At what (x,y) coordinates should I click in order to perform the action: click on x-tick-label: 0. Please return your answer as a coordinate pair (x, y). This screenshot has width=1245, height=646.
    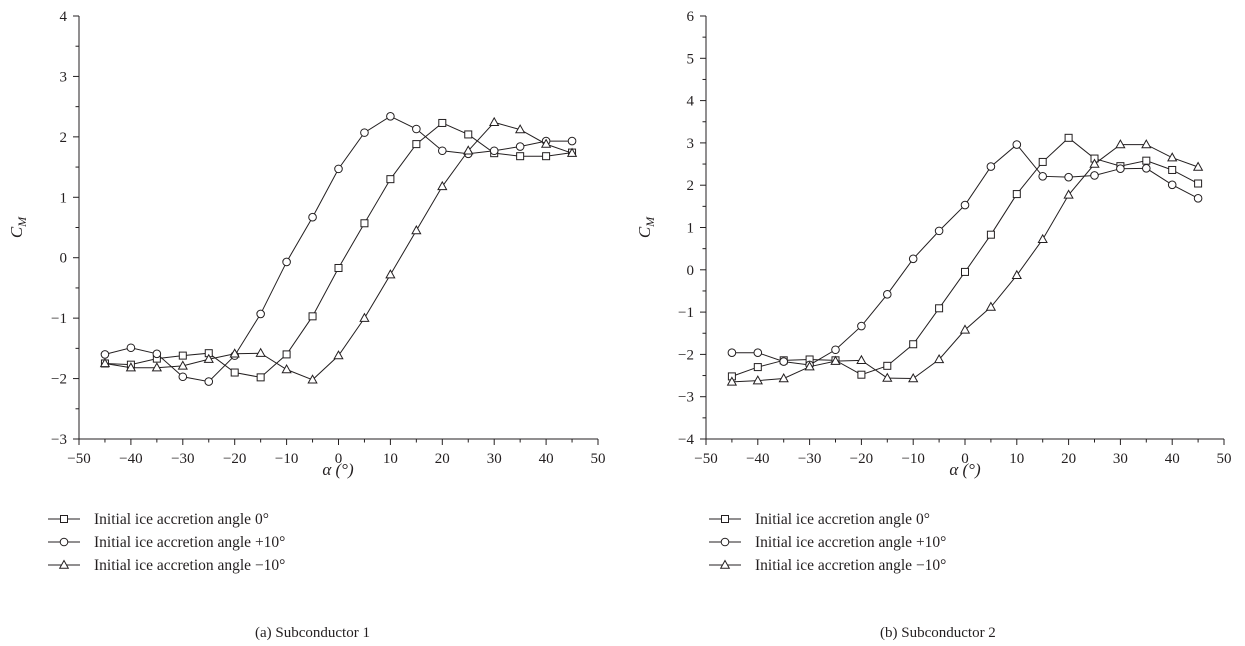
    Looking at the image, I should click on (339, 459).